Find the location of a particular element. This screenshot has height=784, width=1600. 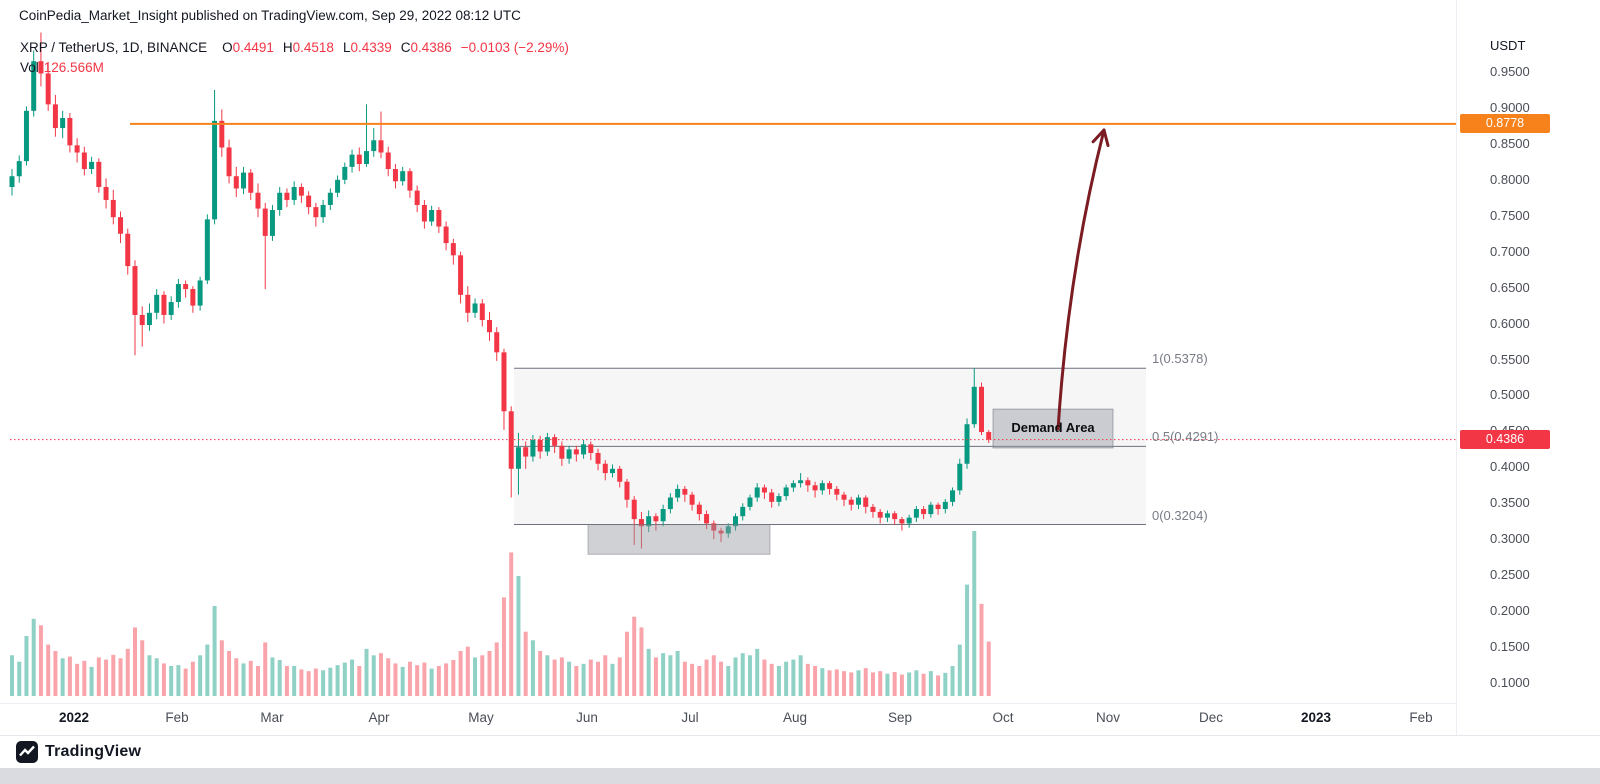

tradingview-logo is located at coordinates (27, 752).